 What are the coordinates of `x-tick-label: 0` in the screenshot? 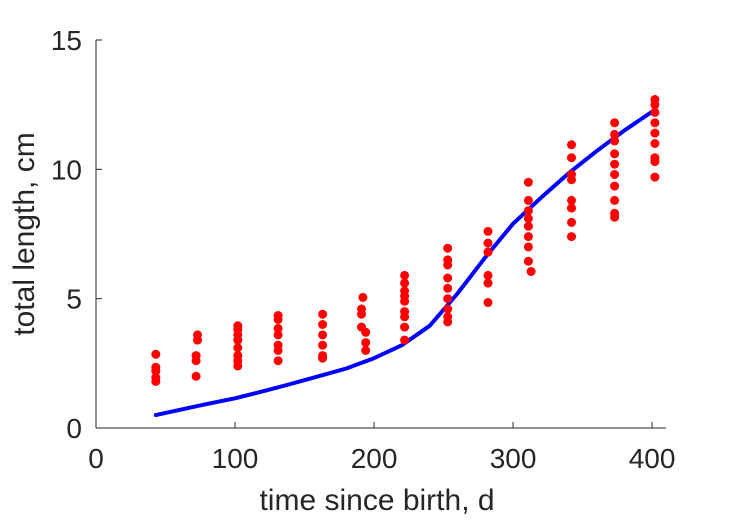 It's located at (96, 458).